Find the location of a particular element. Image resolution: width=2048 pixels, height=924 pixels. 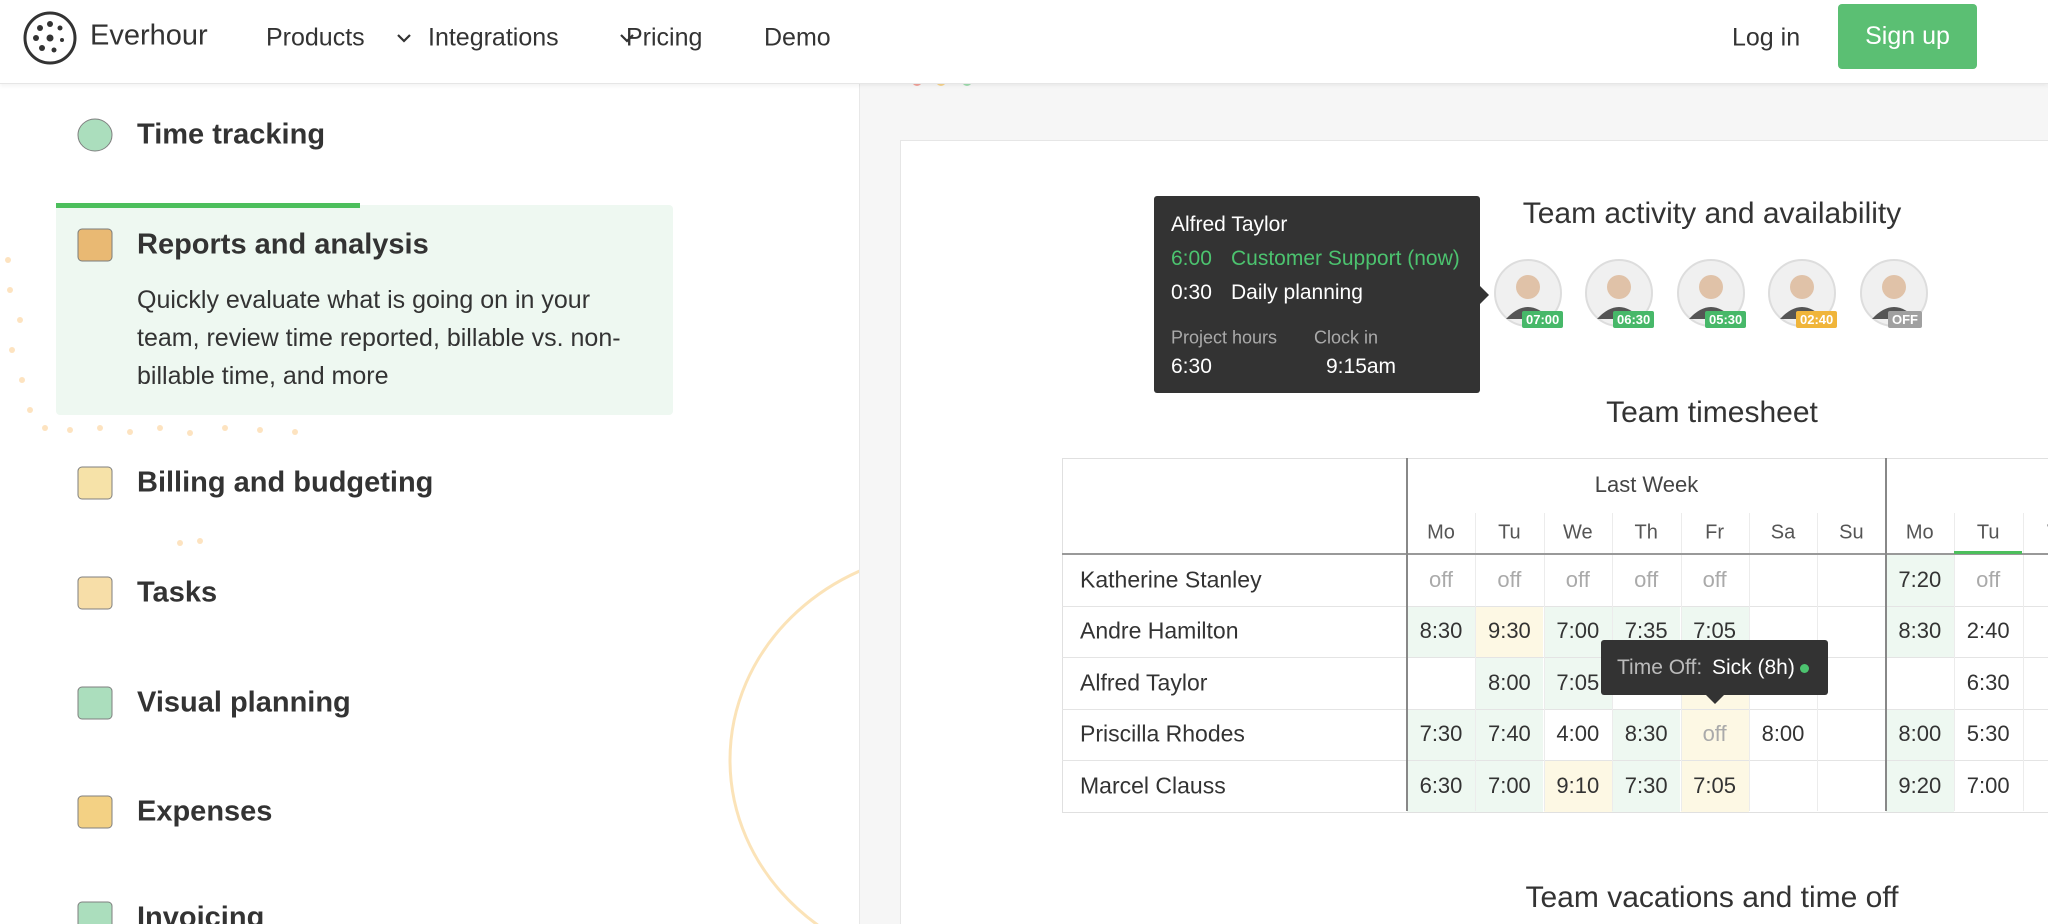

timeoff-tip is located at coordinates (1714, 667).